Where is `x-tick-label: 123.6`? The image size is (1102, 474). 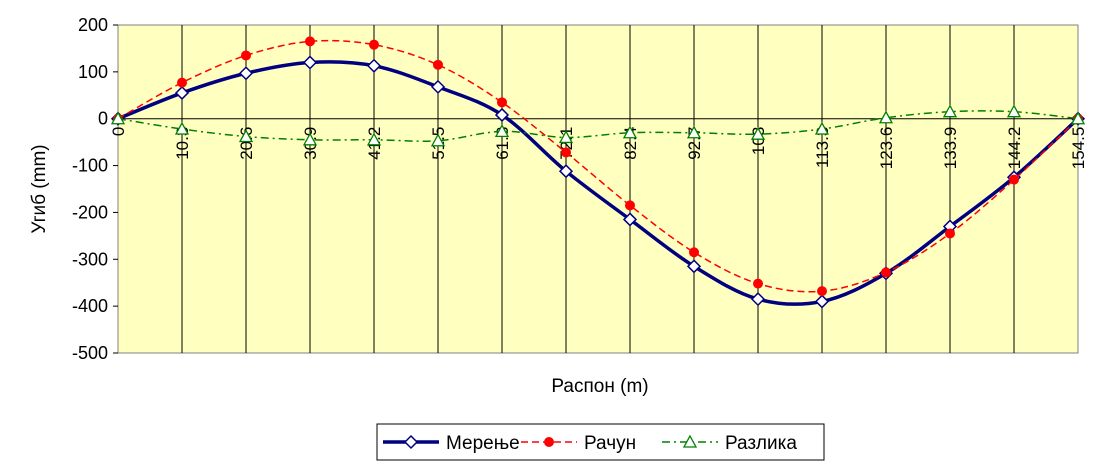
x-tick-label: 123.6 is located at coordinates (886, 148).